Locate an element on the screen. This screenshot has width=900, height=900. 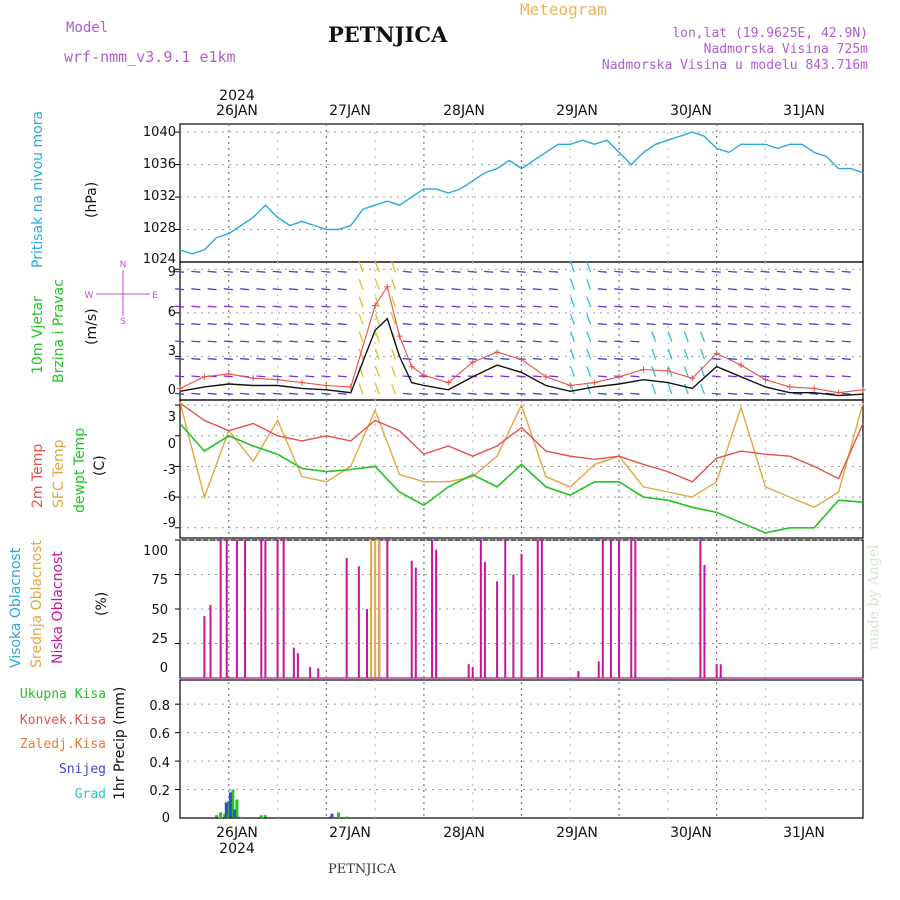
cloud-axis-label-mid: Srednja Oblacnost is located at coordinates (37, 604).